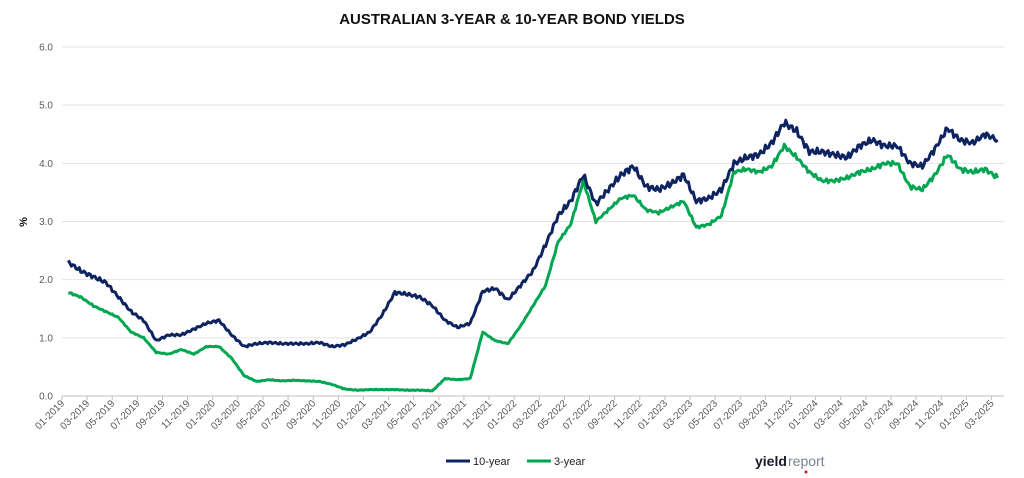 This screenshot has height=478, width=1024. What do you see at coordinates (516, 462) in the screenshot?
I see `legend: 10-year 3-year` at bounding box center [516, 462].